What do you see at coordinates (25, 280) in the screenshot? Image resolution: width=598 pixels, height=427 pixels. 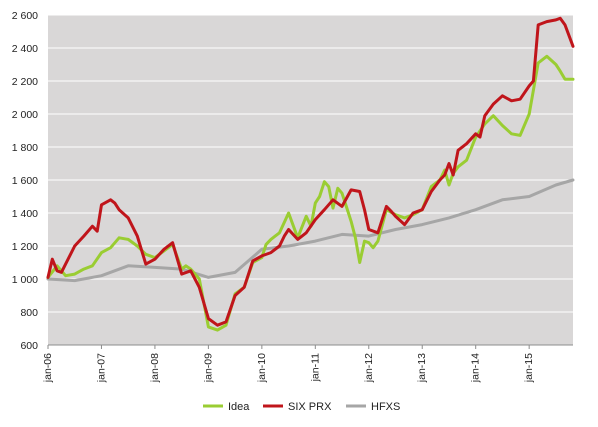 I see `y-tick-label: 1 000` at bounding box center [25, 280].